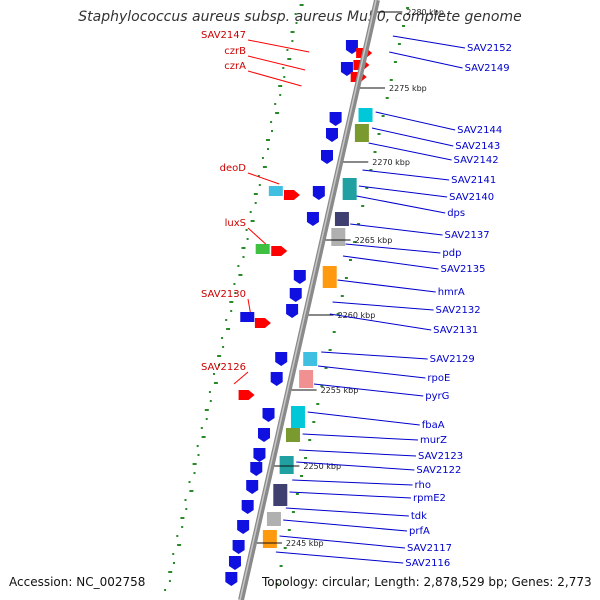  Describe the element at coordinates (473, 180) in the screenshot. I see `gene-label-reverse: SAV2141` at that location.